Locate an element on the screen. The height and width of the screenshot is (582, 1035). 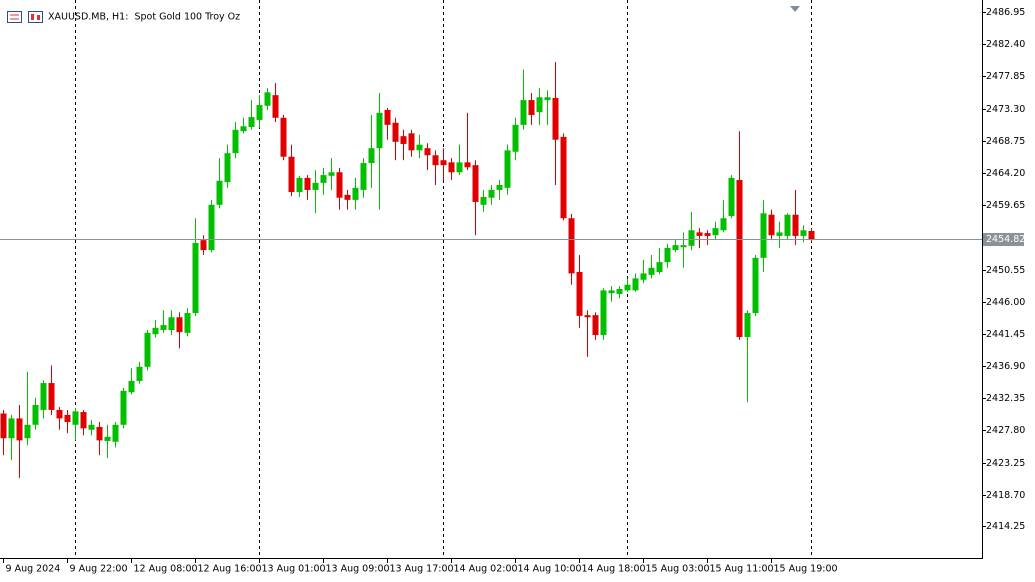
x-tick-label: 13 Aug 01:00 is located at coordinates (294, 569).